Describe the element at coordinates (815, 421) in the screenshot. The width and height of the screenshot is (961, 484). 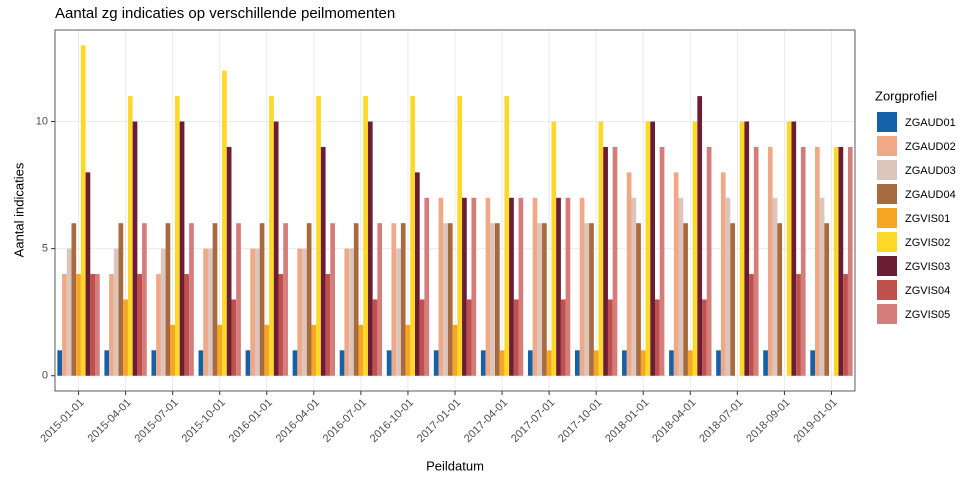
I see `x-tick-label: 2019-01-01` at that location.